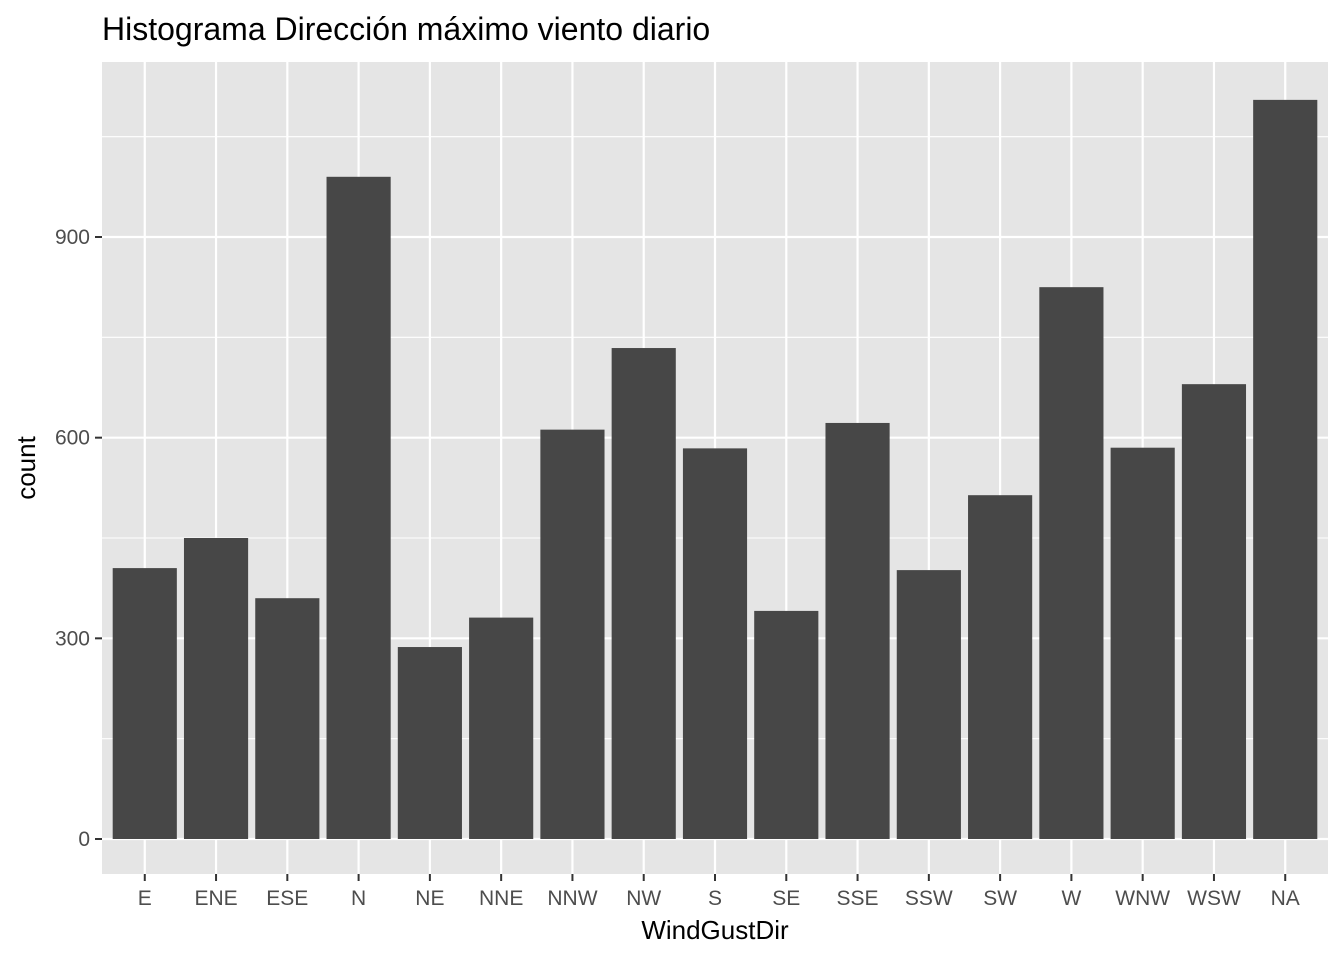 This screenshot has width=1344, height=960. Describe the element at coordinates (72, 438) in the screenshot. I see `y-tick-label: 600` at that location.